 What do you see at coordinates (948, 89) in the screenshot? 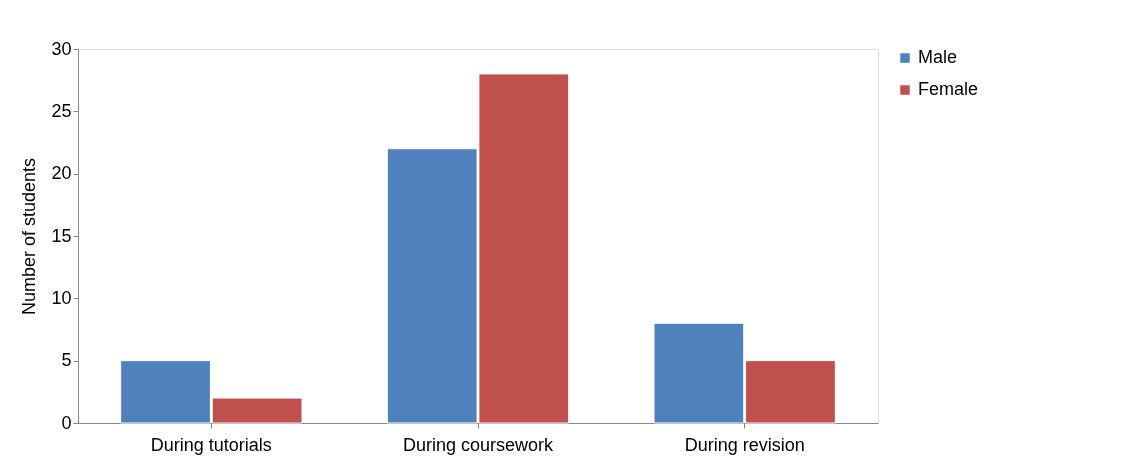
I see `legend-label: Female` at bounding box center [948, 89].